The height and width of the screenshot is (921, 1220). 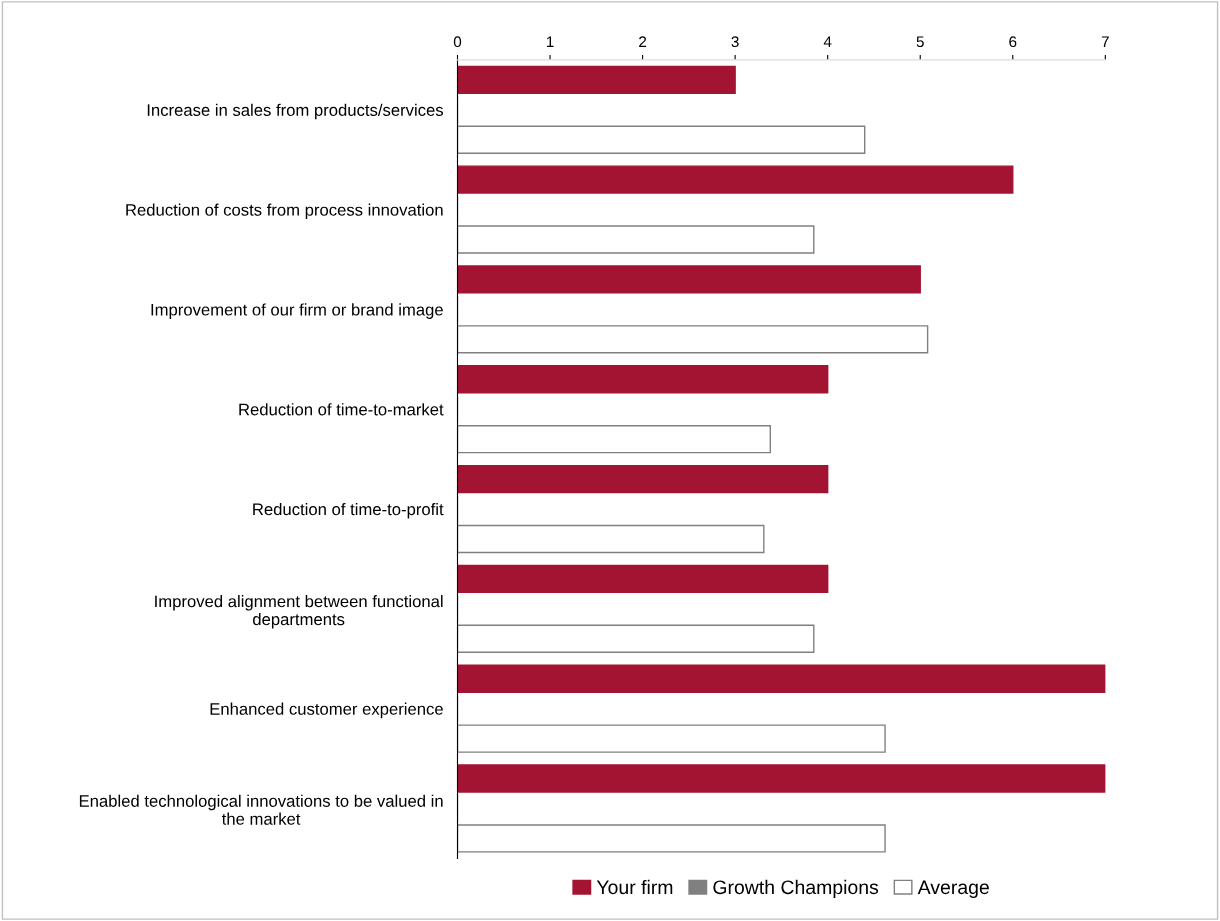 I want to click on x-tick-label: 3, so click(x=735, y=42).